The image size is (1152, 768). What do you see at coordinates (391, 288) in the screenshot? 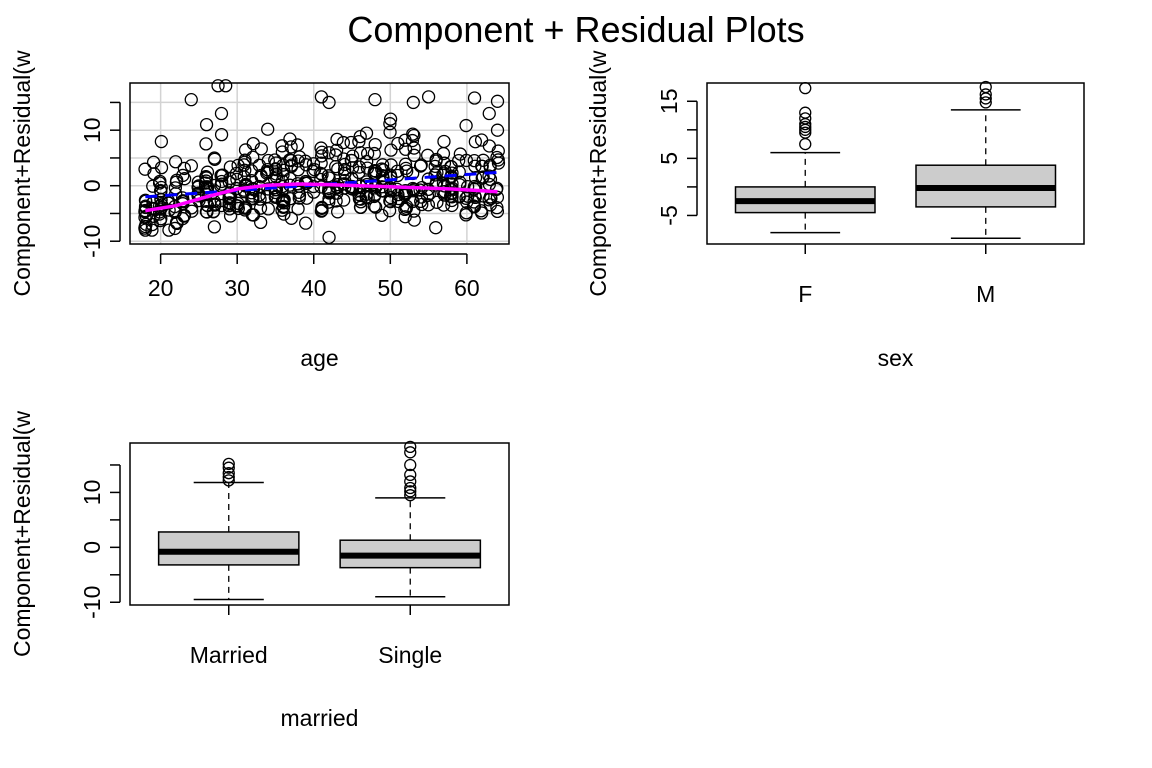
I see `x-tick-label: 50` at bounding box center [391, 288].